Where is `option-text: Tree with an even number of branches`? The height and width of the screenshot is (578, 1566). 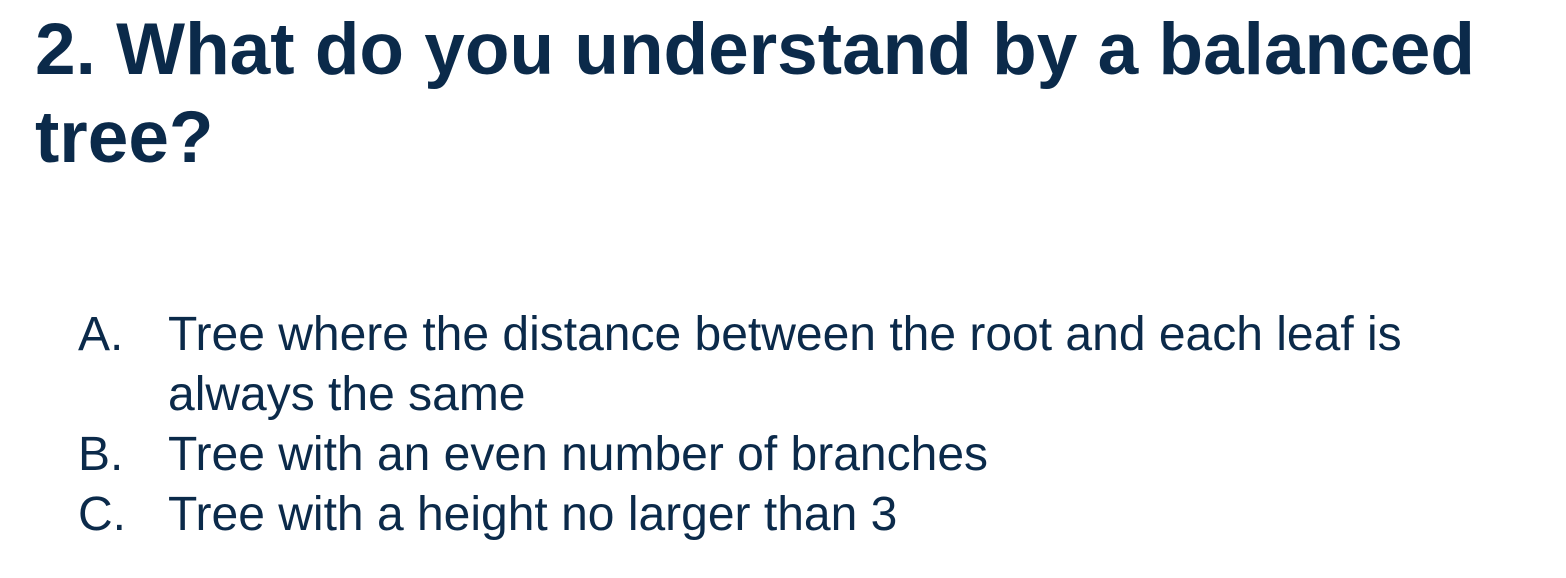
option-text: Tree with an even number of branches is located at coordinates (578, 454).